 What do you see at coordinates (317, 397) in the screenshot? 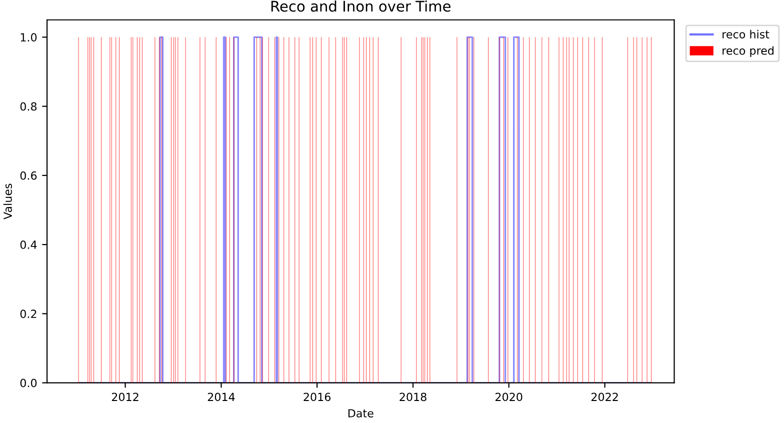
I see `x-tick-label: 2016` at bounding box center [317, 397].